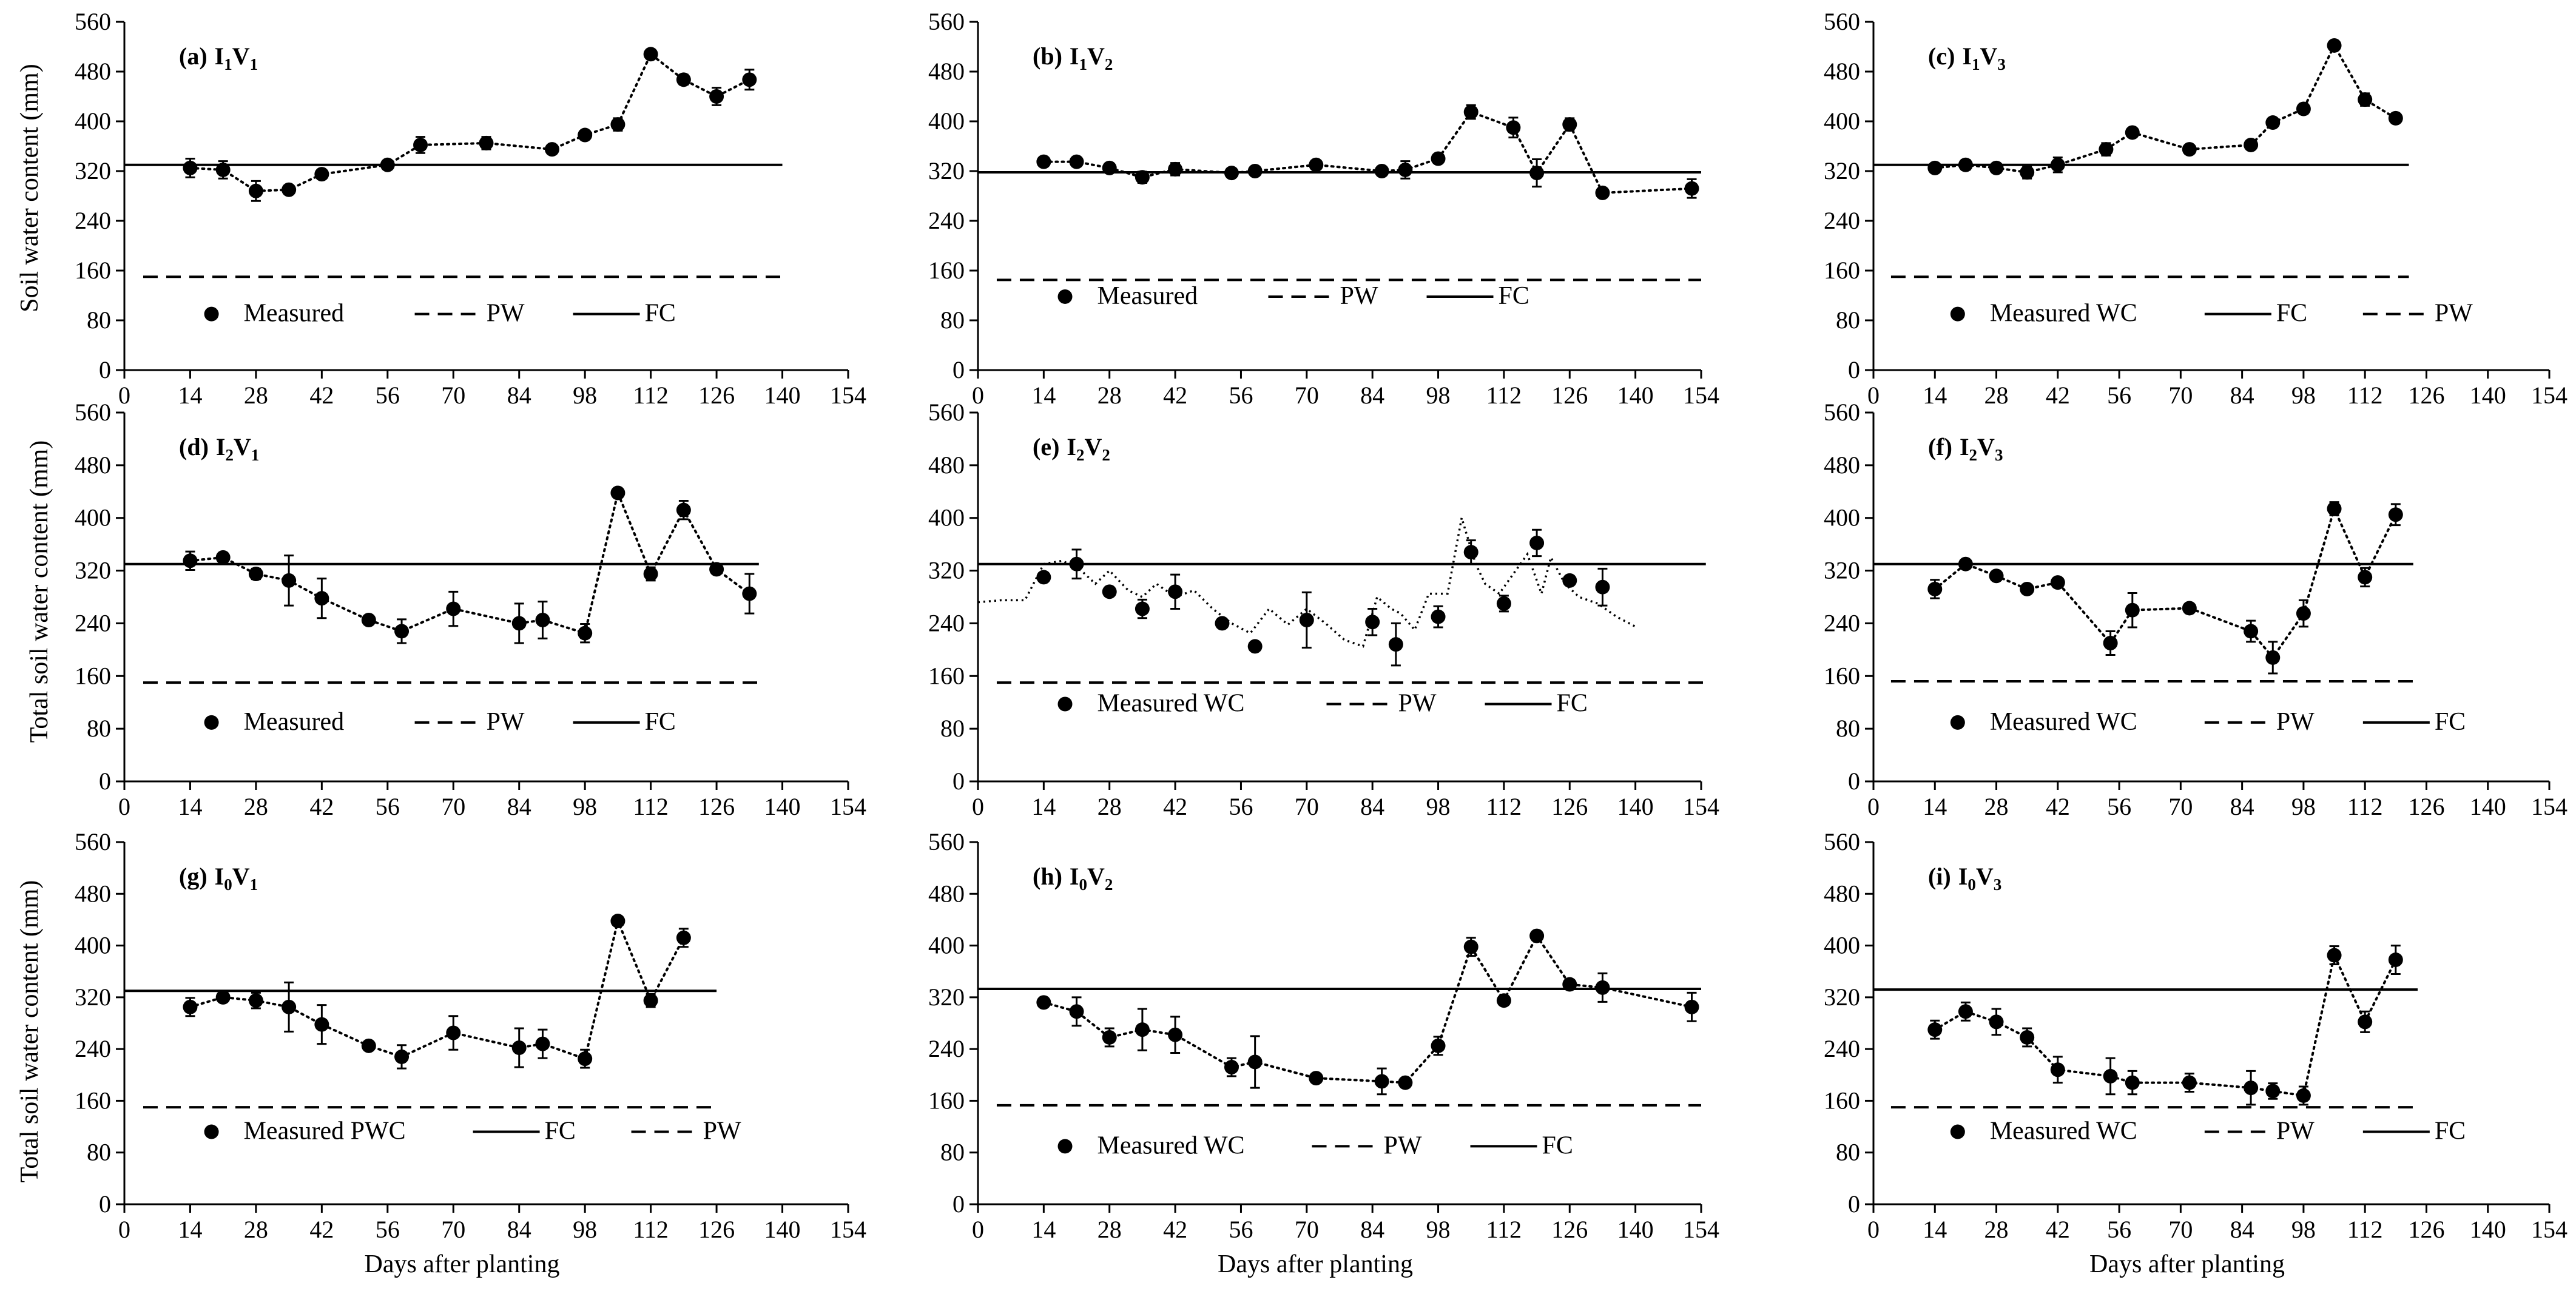  I want to click on legend-label: Measured, so click(295, 314).